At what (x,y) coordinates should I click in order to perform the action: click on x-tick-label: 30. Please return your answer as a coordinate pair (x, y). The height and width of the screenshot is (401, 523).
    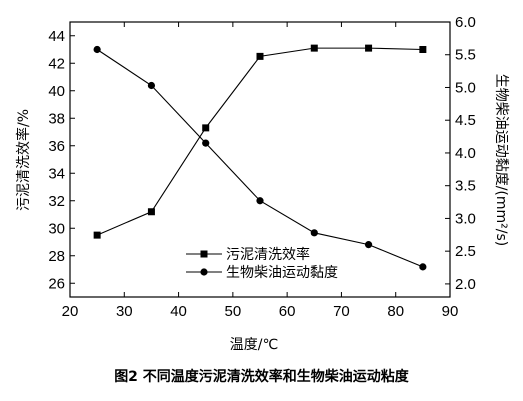
    Looking at the image, I should click on (124, 311).